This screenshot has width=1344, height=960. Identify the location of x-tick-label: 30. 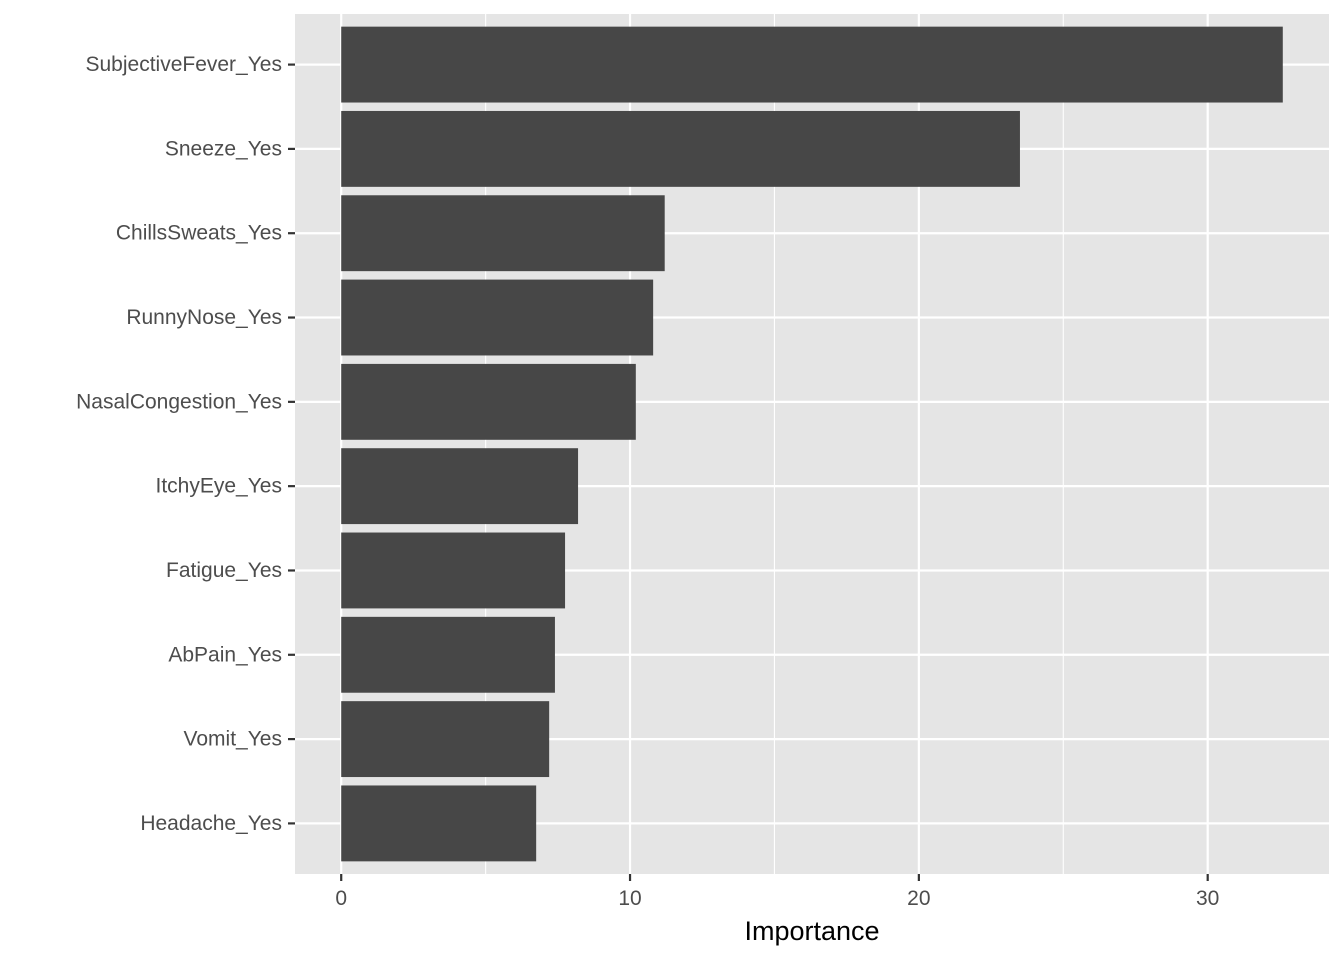
(1207, 898).